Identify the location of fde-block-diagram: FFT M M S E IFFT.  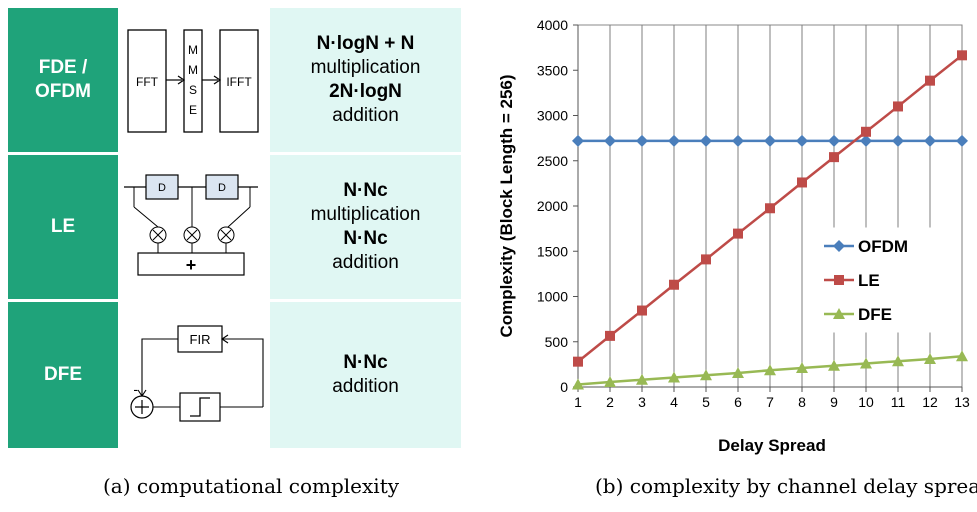
(192, 80).